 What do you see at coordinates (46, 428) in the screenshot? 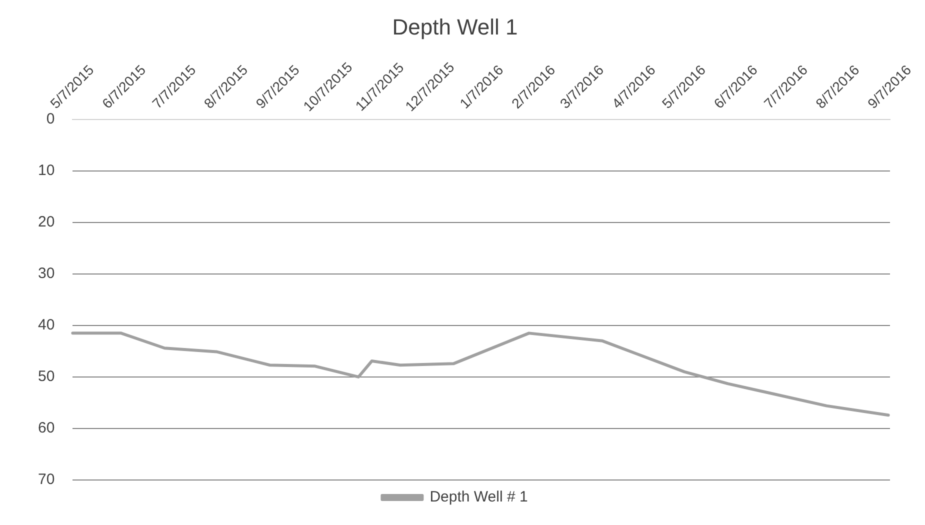
I see `y-tick-label: 60` at bounding box center [46, 428].